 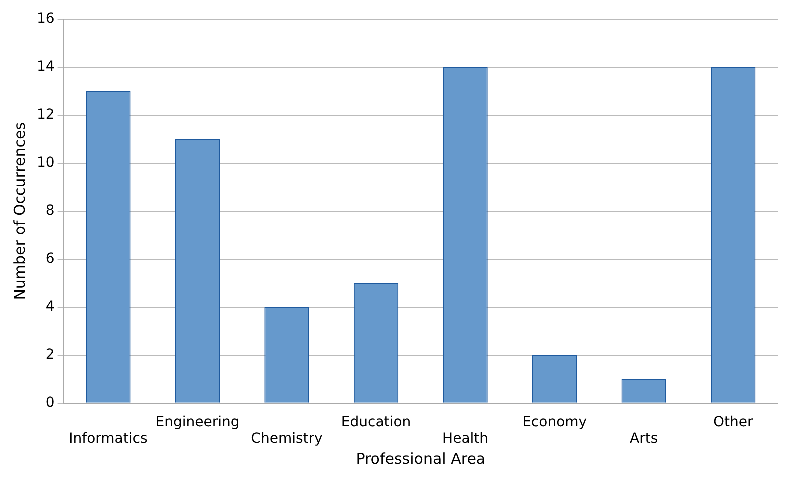 What do you see at coordinates (50, 307) in the screenshot?
I see `y-tick-label: 4` at bounding box center [50, 307].